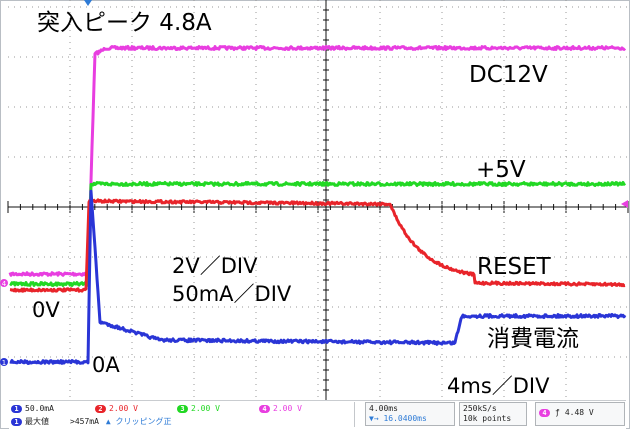 The width and height of the screenshot is (630, 429). I want to click on measure-channel-icon: 1, so click(16, 421).